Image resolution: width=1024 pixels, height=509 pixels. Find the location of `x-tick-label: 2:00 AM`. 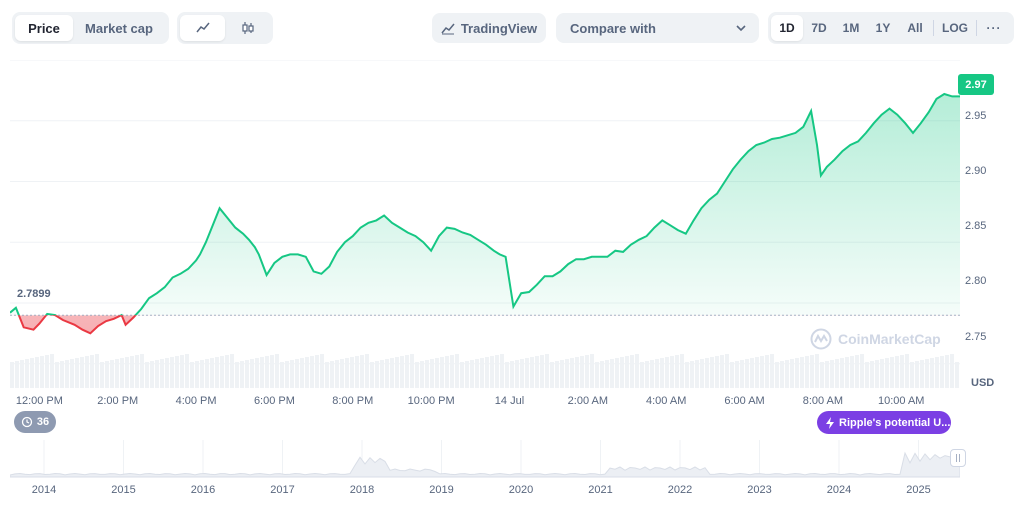

x-tick-label: 2:00 AM is located at coordinates (588, 401).